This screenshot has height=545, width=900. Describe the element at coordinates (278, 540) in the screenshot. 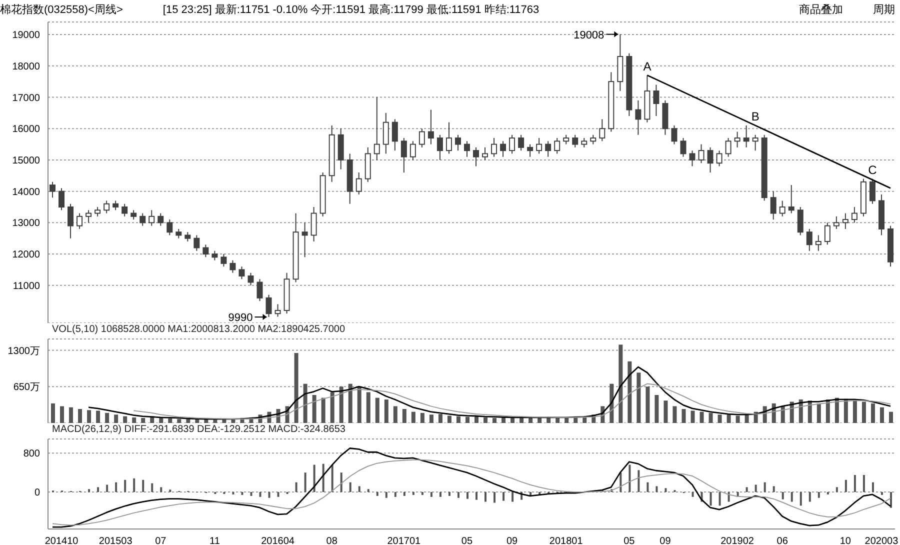

I see `x-tick-label: 201604` at that location.